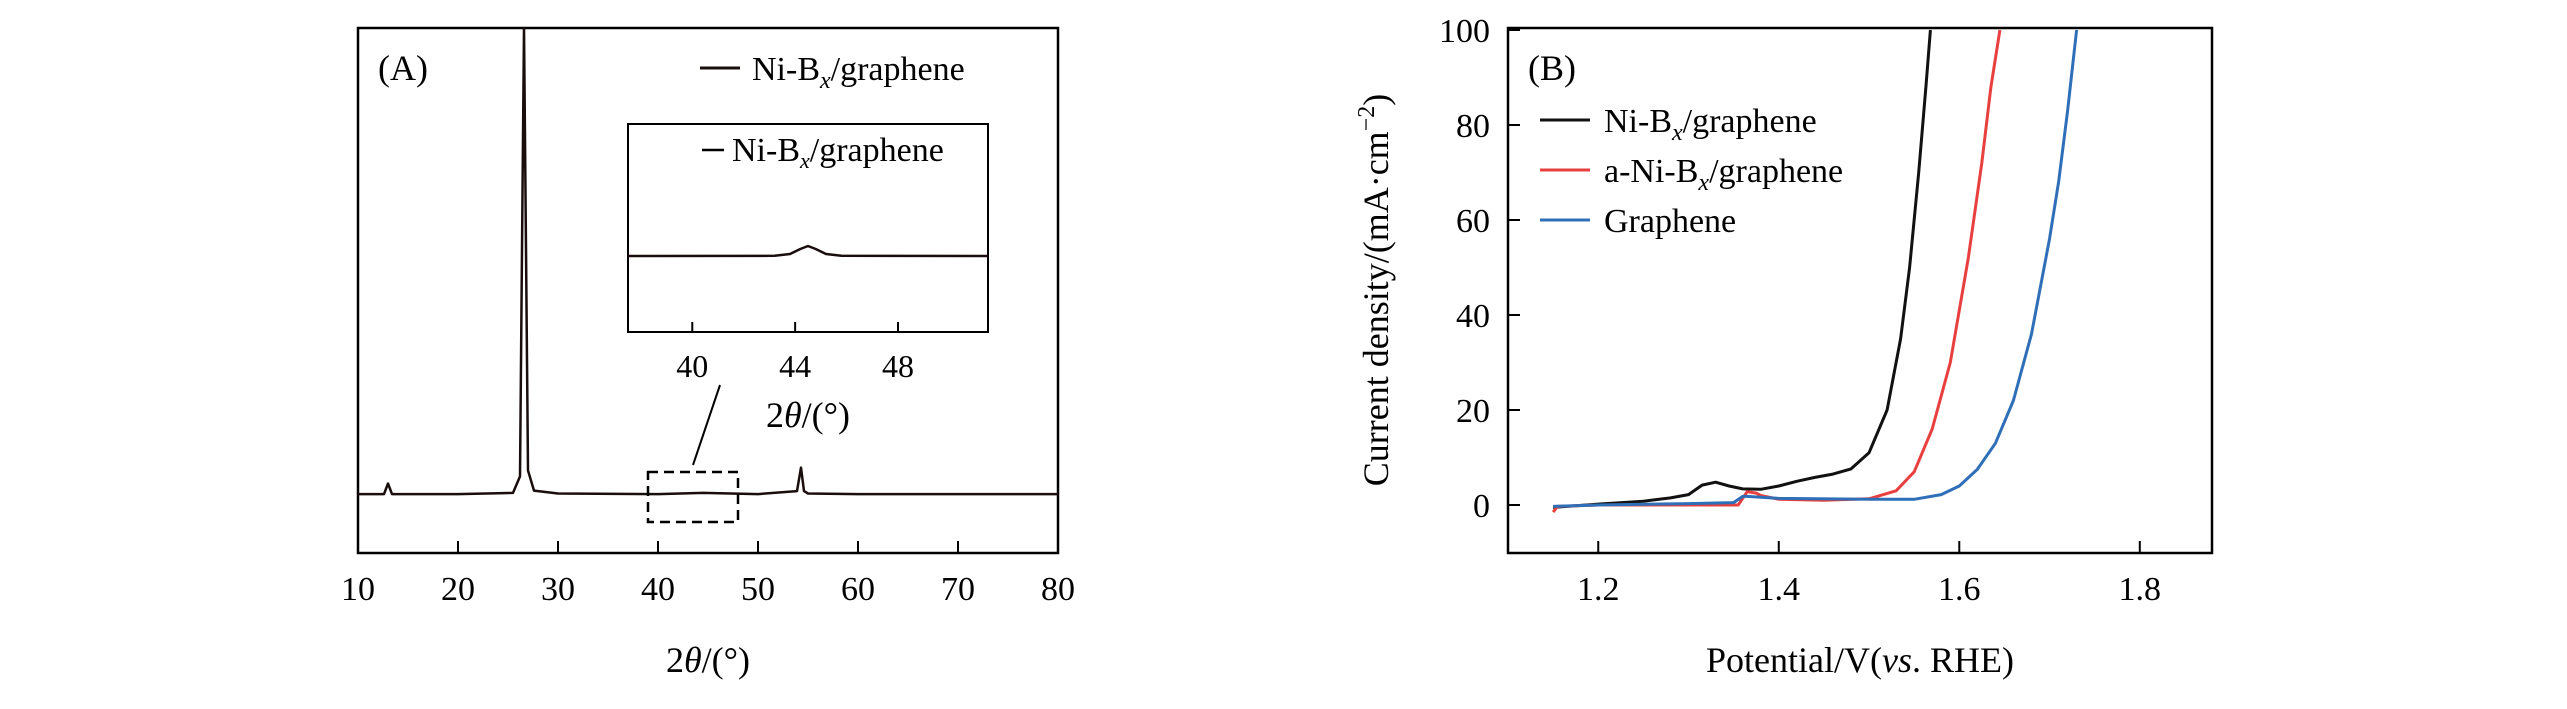  I want to click on panel-a-legend: Ni-Bx/graphene, so click(832, 72).